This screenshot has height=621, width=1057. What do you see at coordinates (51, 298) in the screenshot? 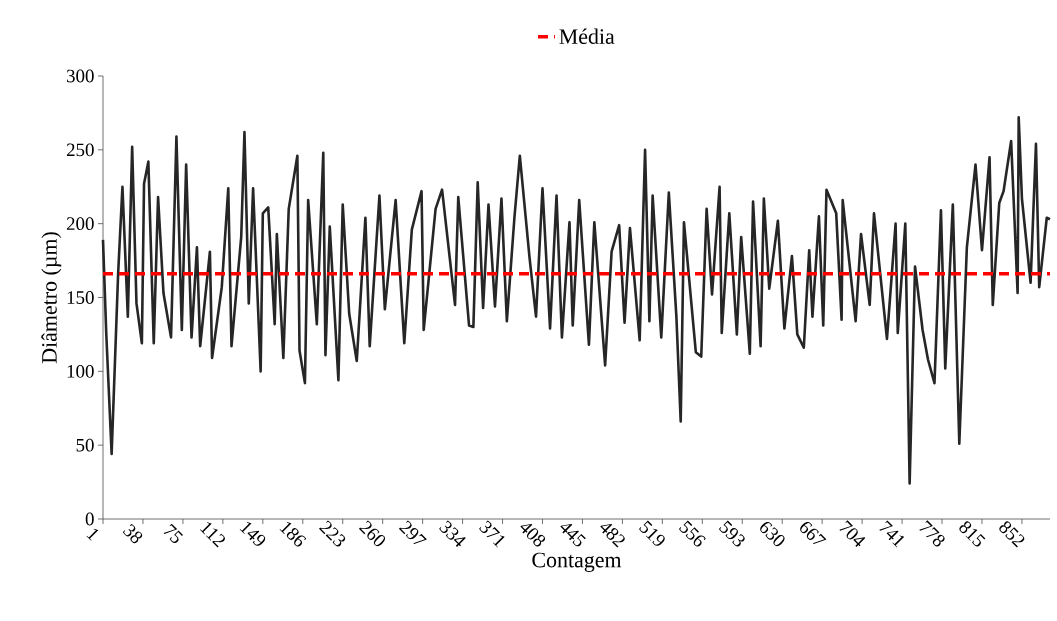
I see `y-axis-title: Diâmetro (µm)` at bounding box center [51, 298].